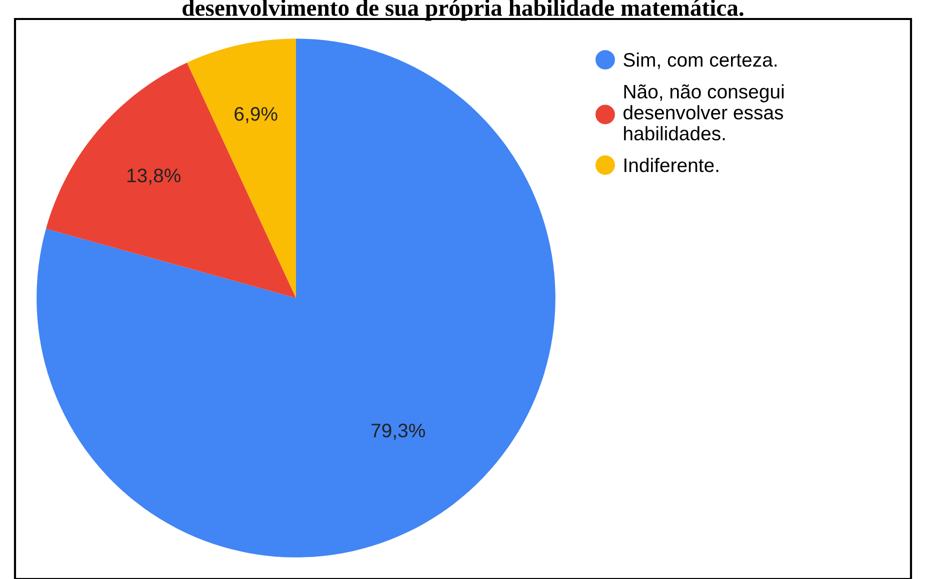 Image resolution: width=926 pixels, height=579 pixels. Describe the element at coordinates (398, 432) in the screenshot. I see `data-label: 79,3%` at that location.